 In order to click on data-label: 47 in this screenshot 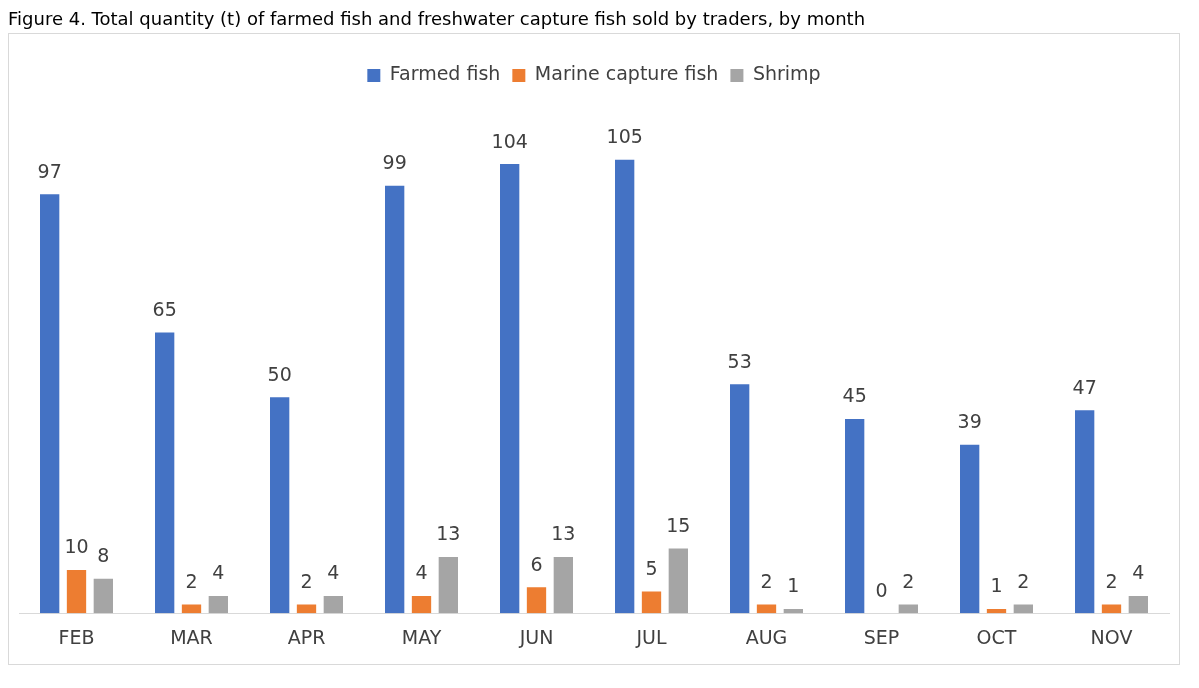, I will do `click(1084, 386)`.